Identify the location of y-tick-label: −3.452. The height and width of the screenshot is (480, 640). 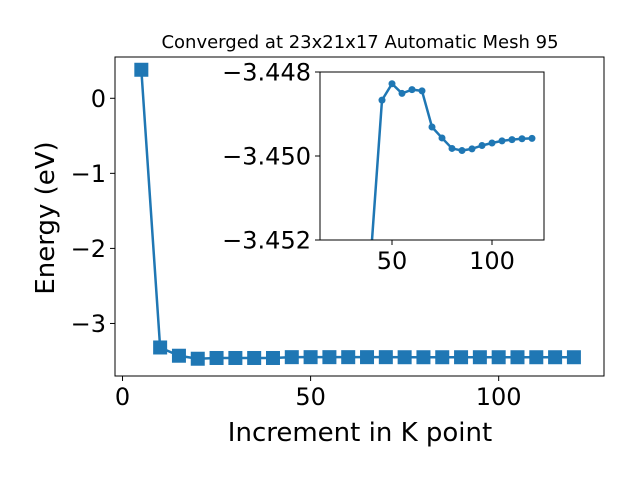
(266, 241).